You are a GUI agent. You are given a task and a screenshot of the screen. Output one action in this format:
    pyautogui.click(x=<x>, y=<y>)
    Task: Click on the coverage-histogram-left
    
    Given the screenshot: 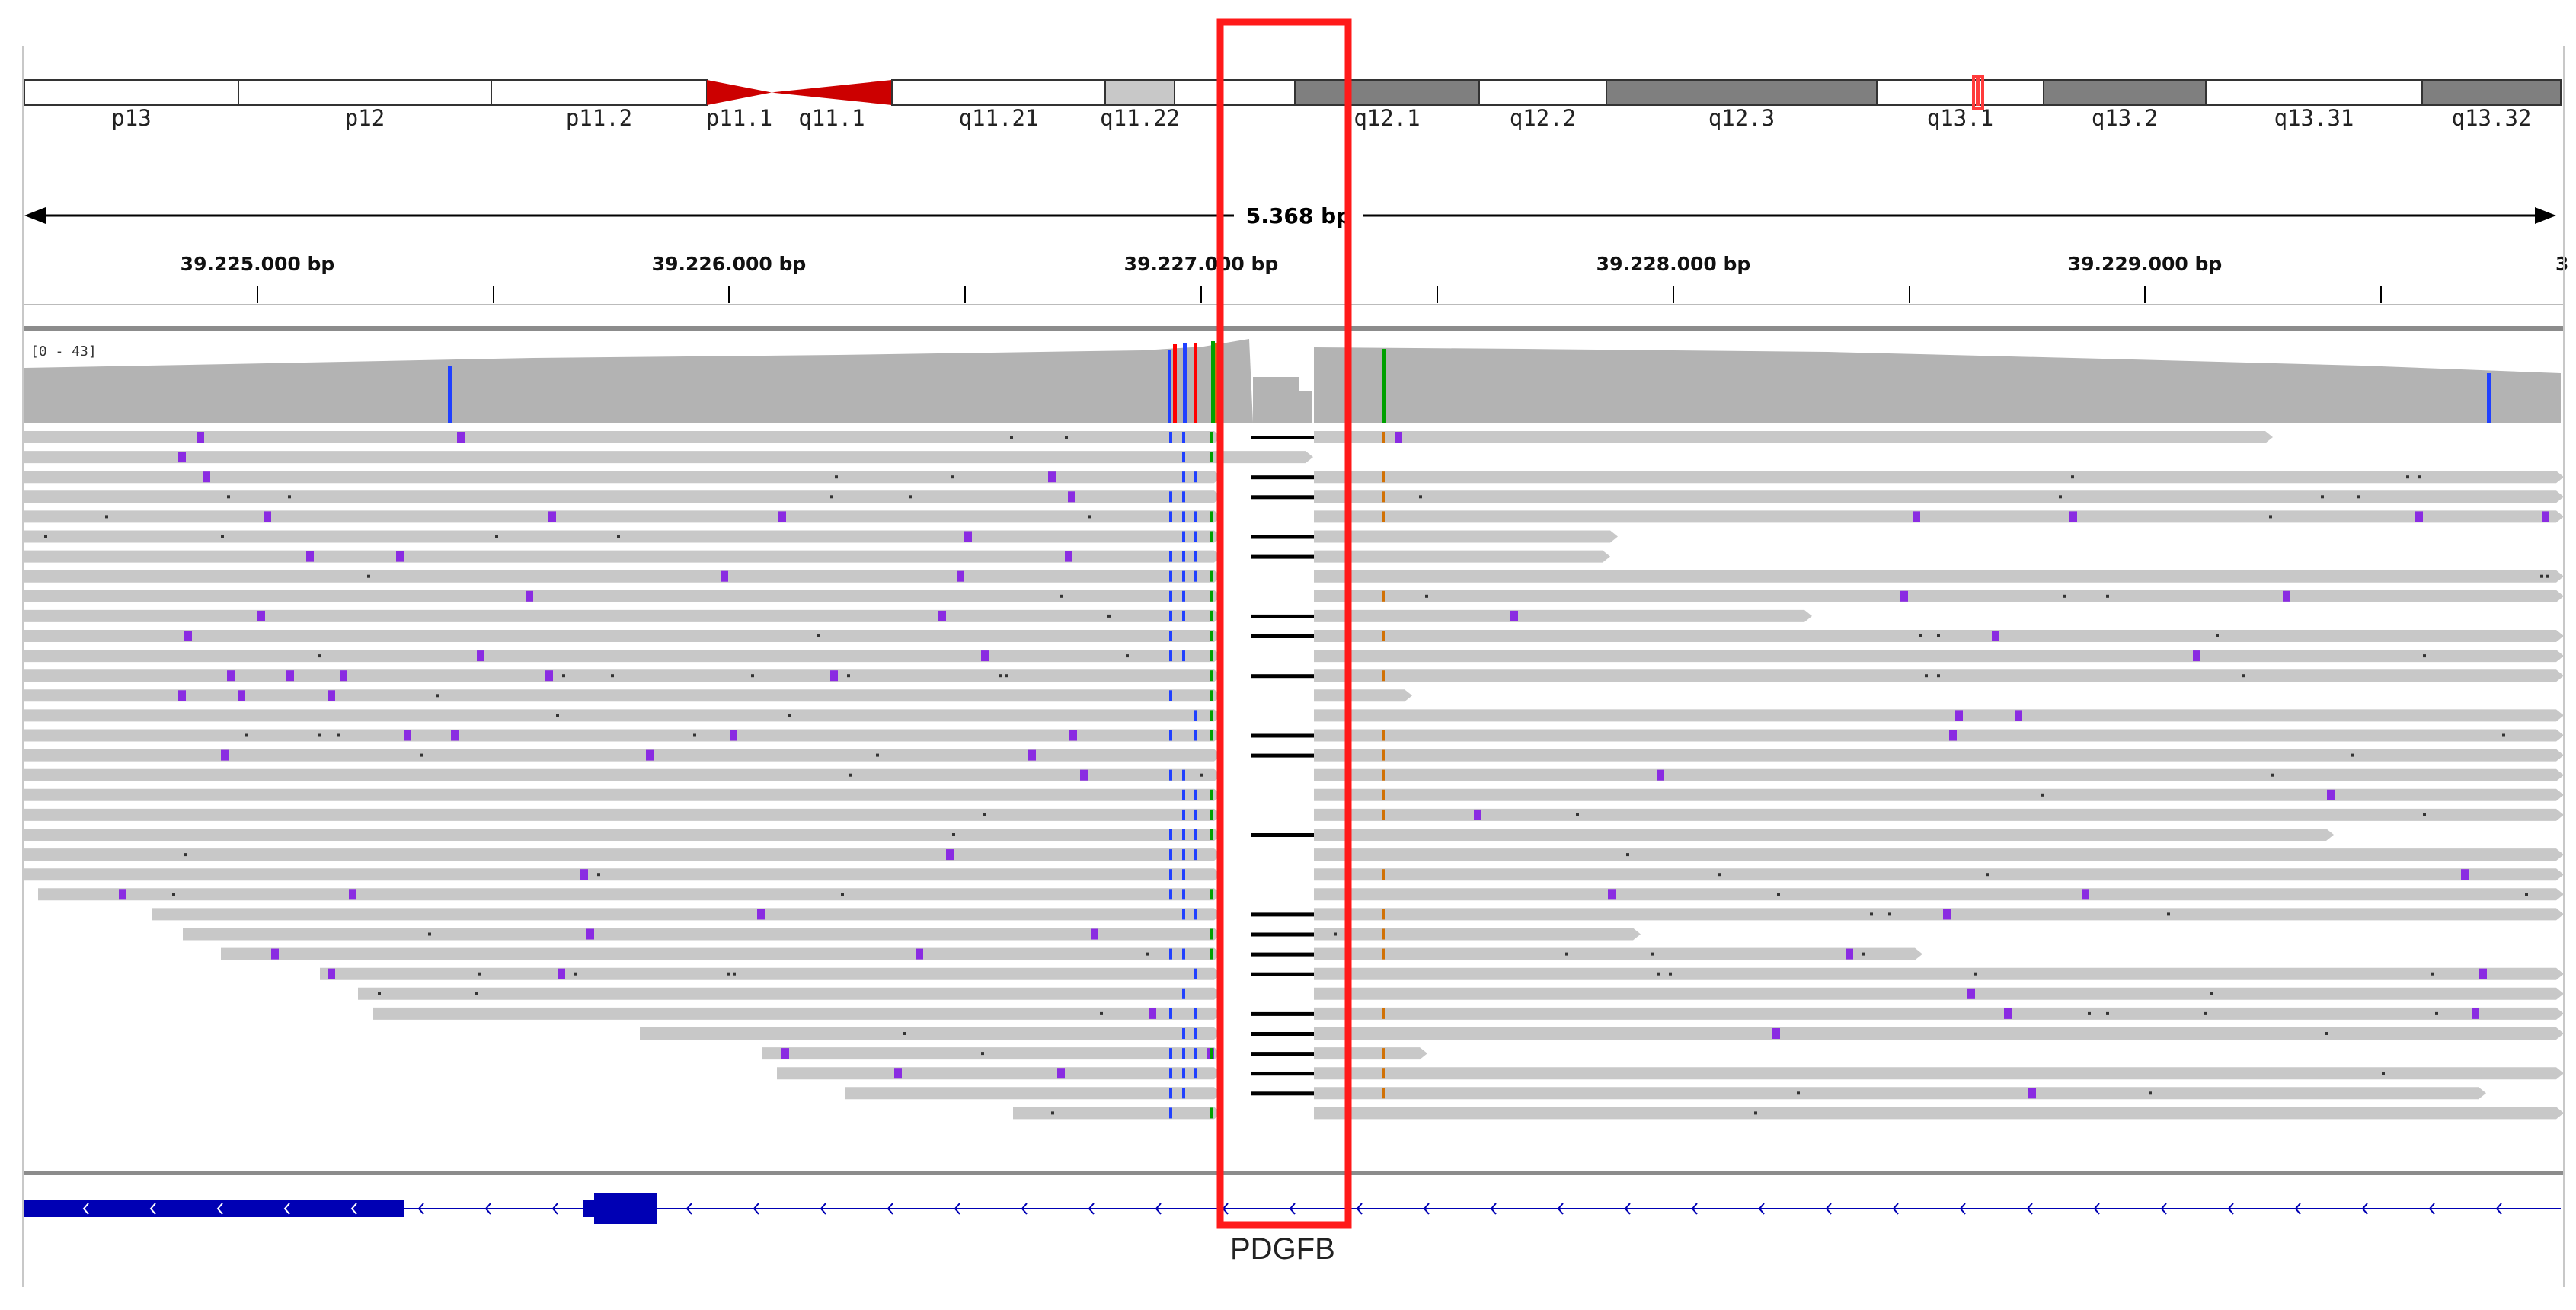 What is the action you would take?
    pyautogui.click(x=638, y=381)
    